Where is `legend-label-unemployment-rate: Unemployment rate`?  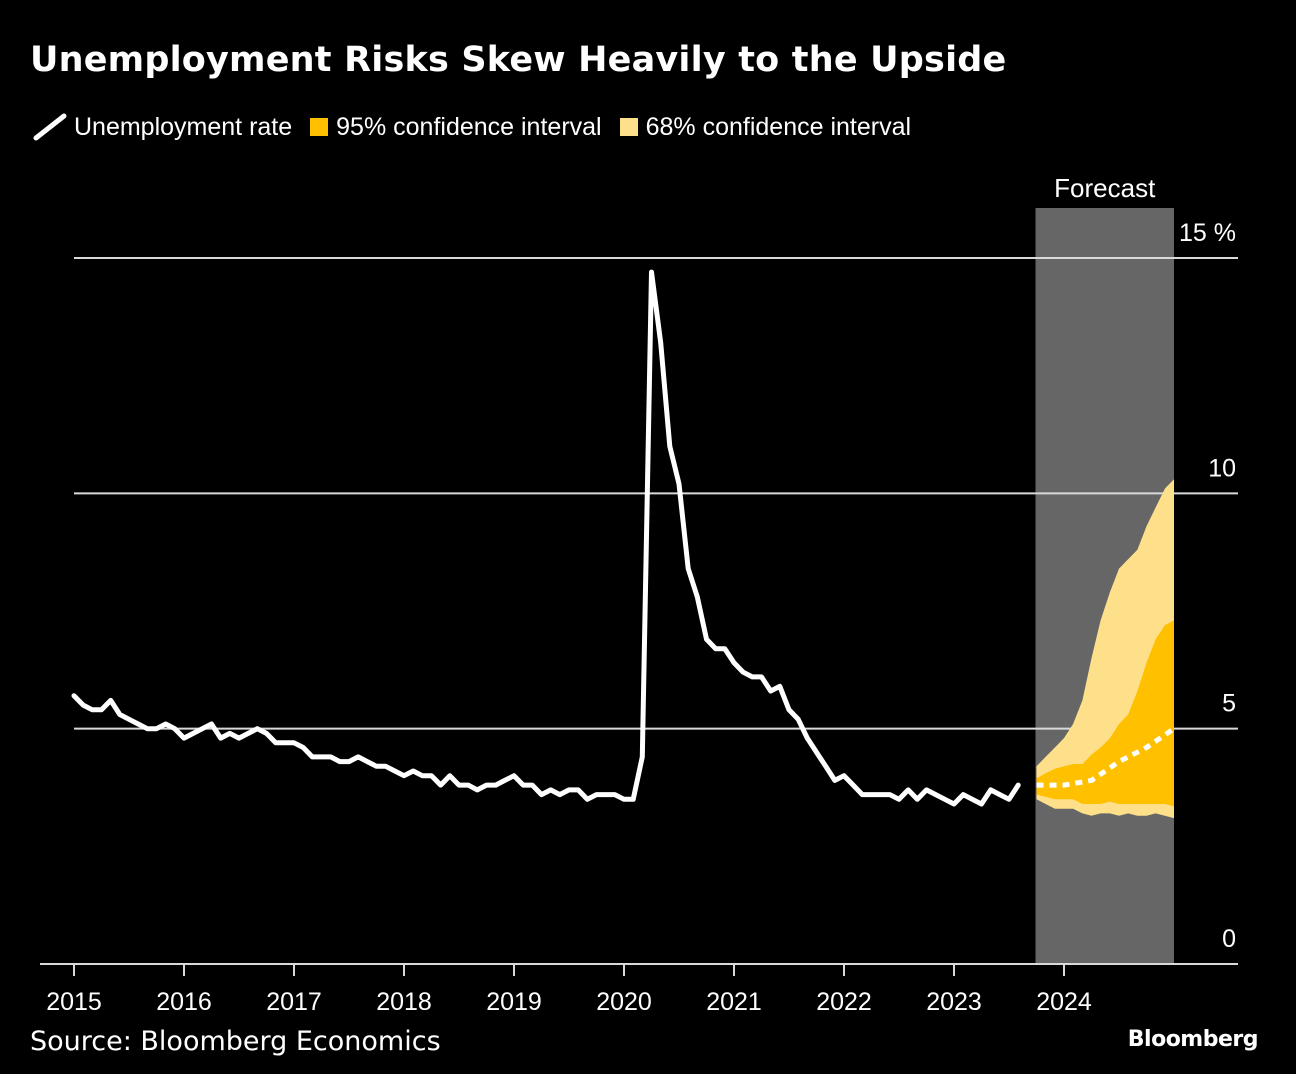
legend-label-unemployment-rate: Unemployment rate is located at coordinates (183, 126).